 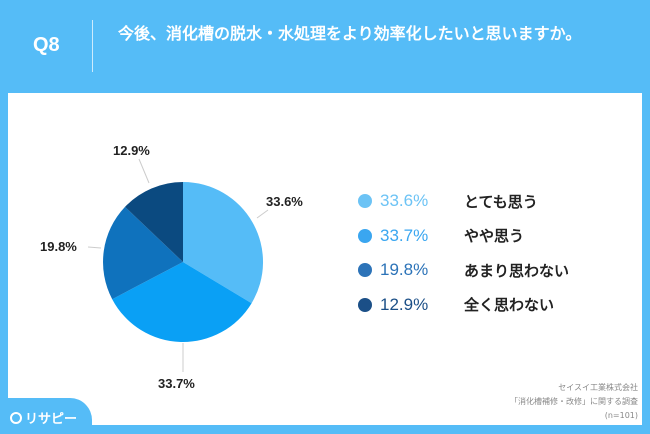 I want to click on logo-text: リサピー, so click(x=51, y=419).